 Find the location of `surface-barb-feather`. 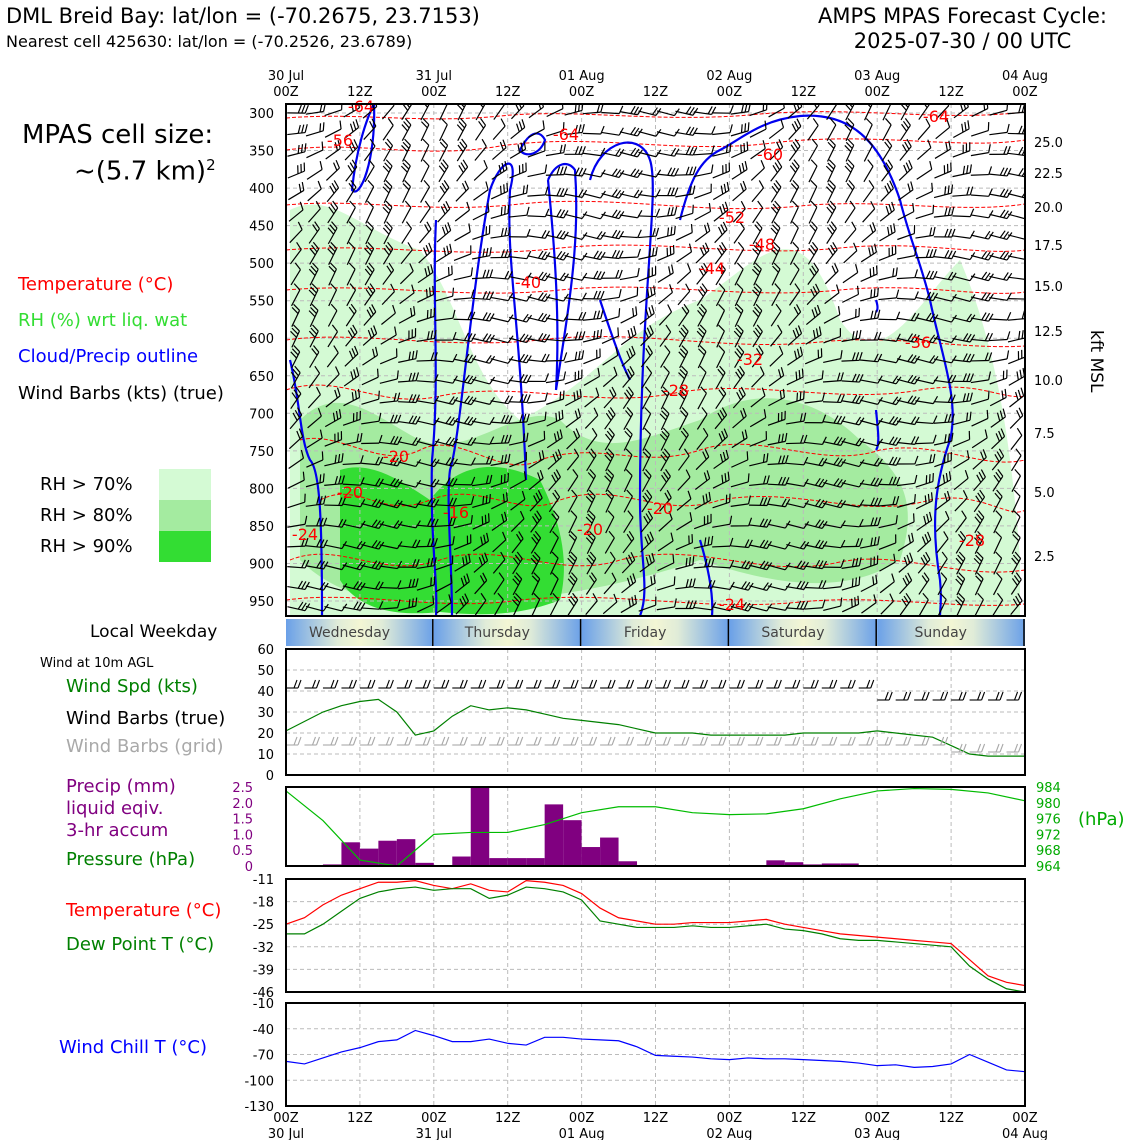

surface-barb-feather is located at coordinates (350, 684).